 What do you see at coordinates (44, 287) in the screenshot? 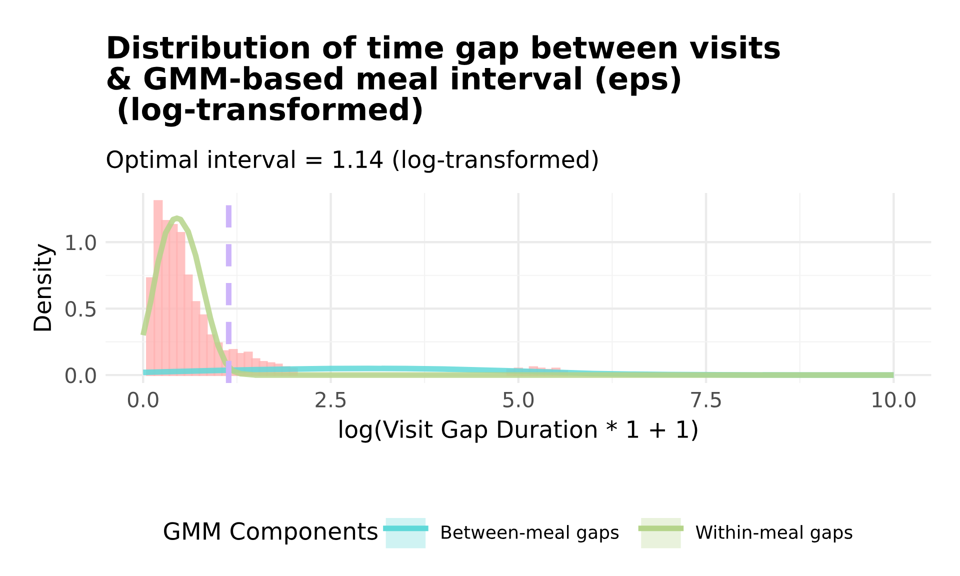
I see `y-axis-title: Density` at bounding box center [44, 287].